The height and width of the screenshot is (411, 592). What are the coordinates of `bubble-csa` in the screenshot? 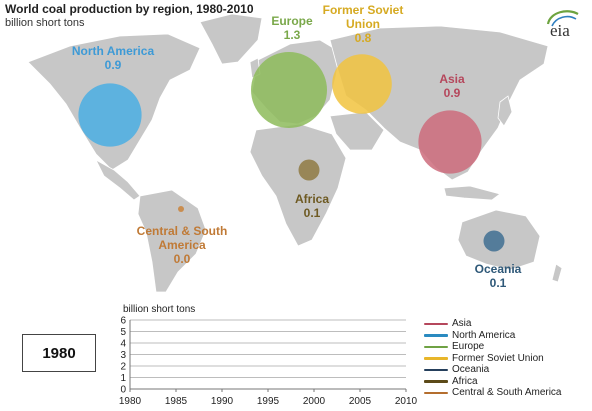 It's located at (181, 209).